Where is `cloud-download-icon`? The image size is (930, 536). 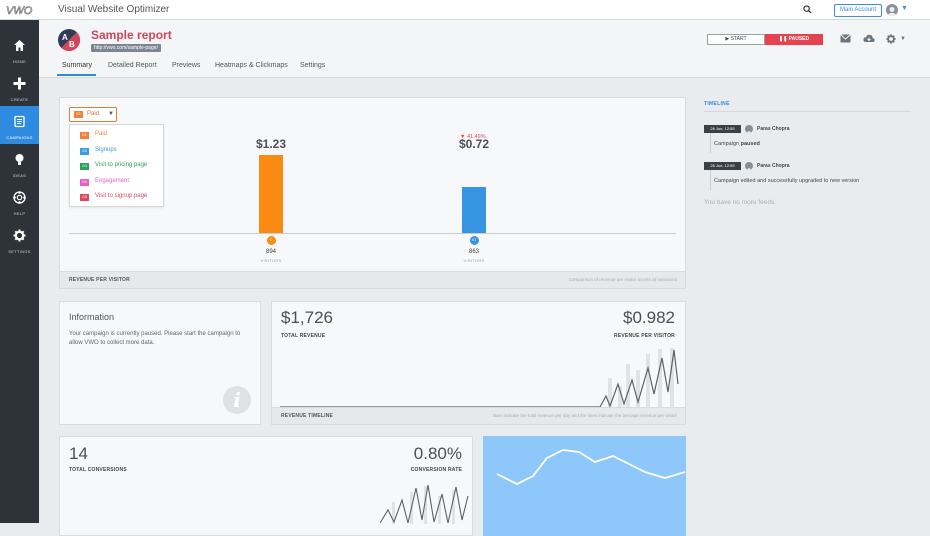 cloud-download-icon is located at coordinates (869, 38).